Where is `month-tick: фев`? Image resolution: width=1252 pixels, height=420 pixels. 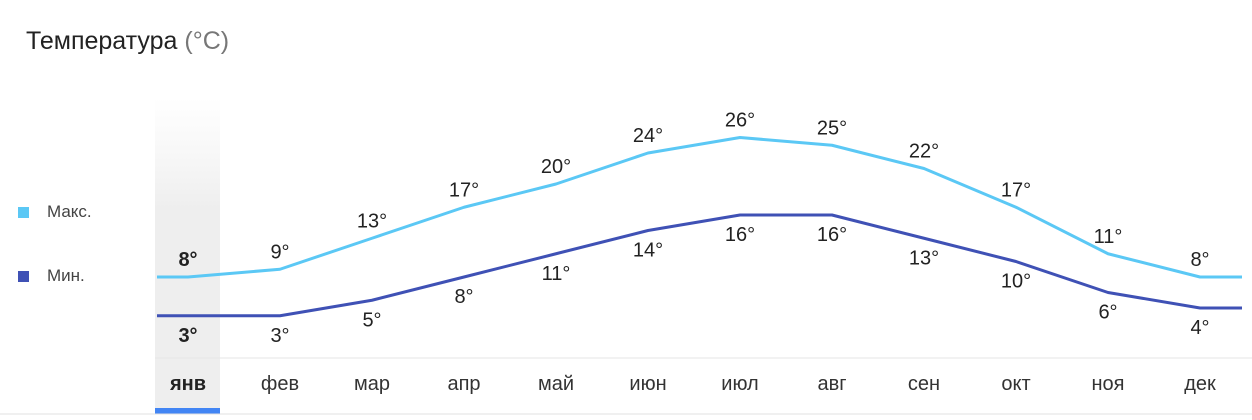 month-tick: фев is located at coordinates (280, 384).